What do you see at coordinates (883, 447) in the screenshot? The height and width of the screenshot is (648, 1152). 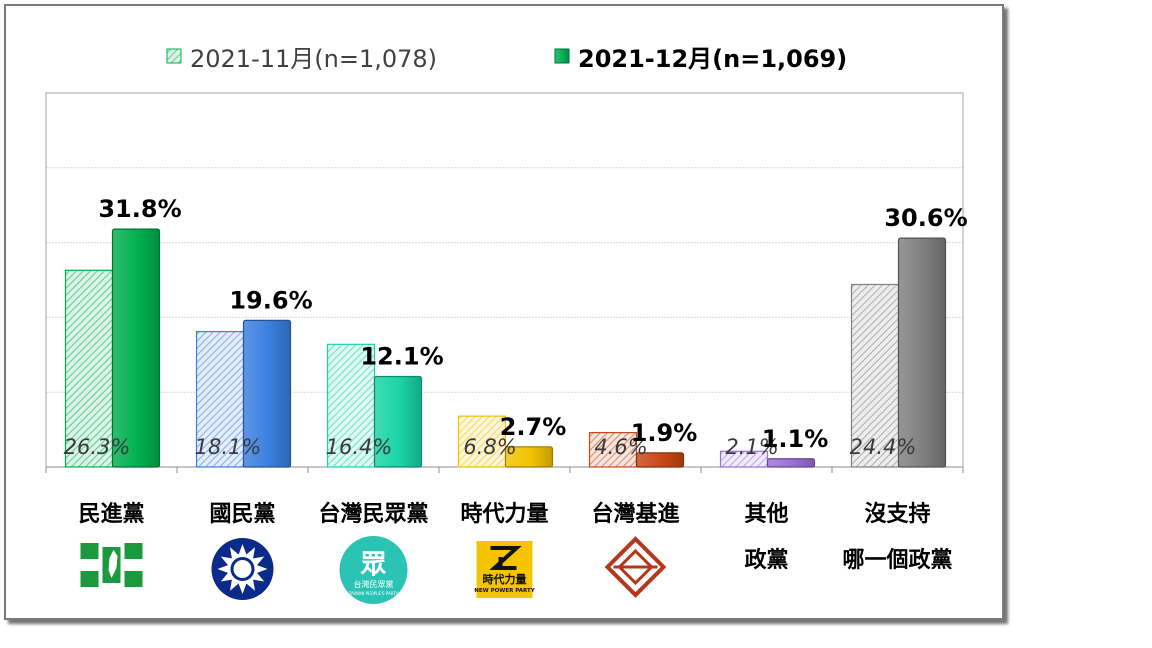 I see `data-label-2021-11: 24.4%` at bounding box center [883, 447].